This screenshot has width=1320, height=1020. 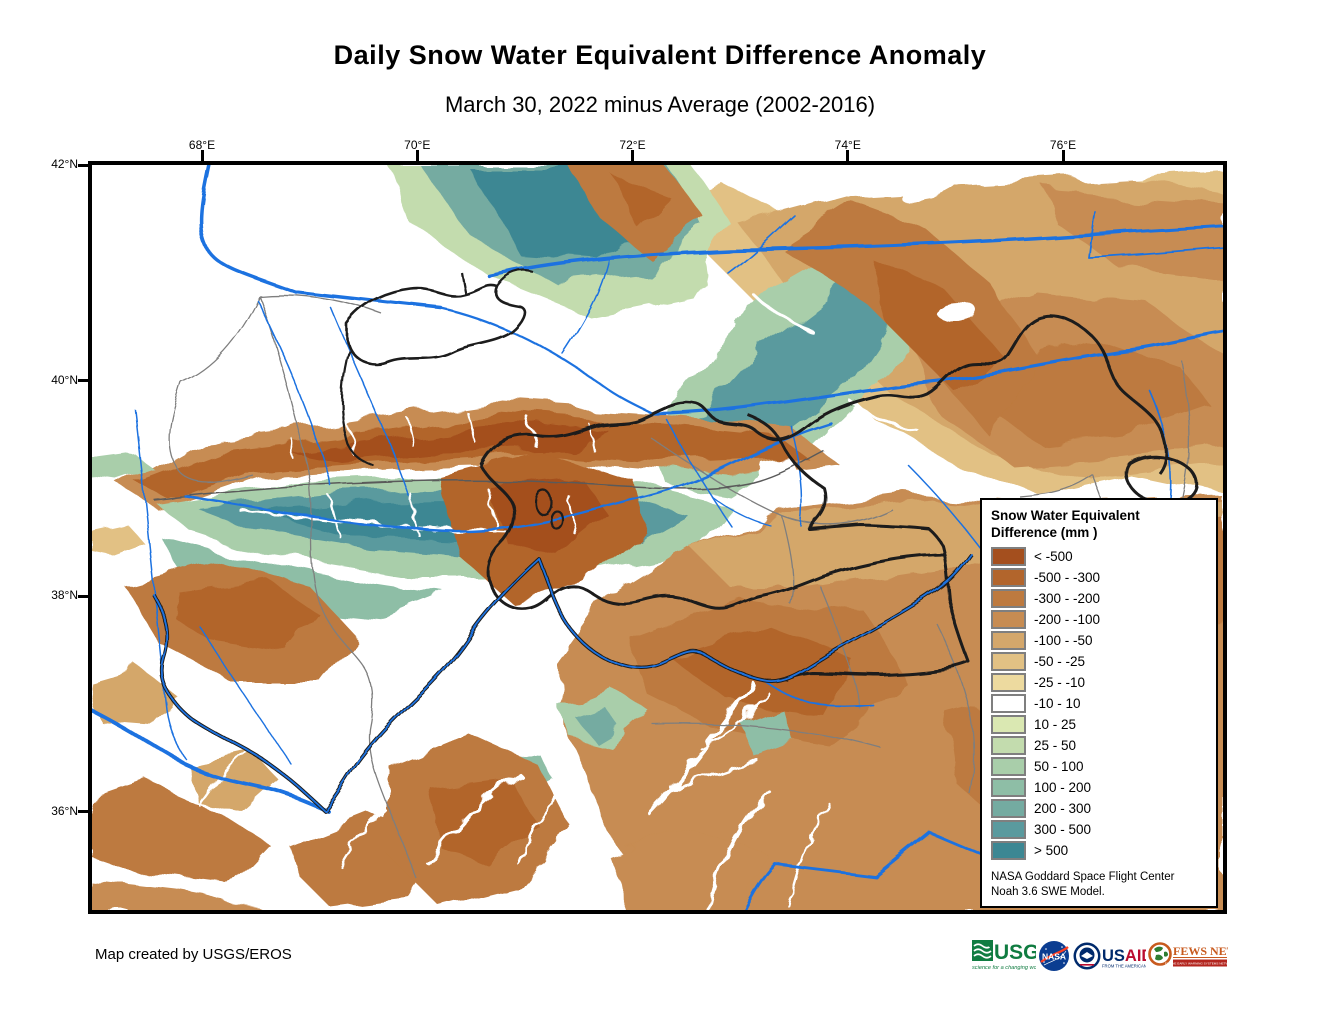 I want to click on legend-item: 10 - 25, so click(x=1103, y=724).